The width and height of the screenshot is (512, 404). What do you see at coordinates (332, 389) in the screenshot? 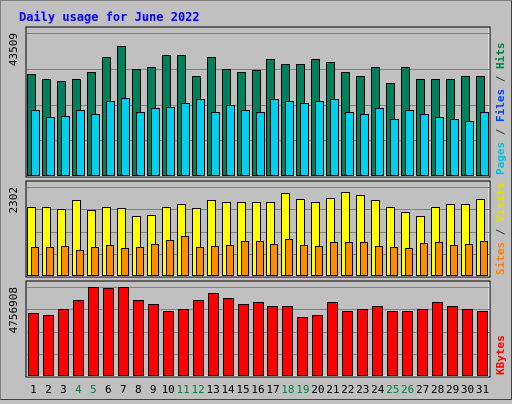
I see `x-tick-label: 21` at bounding box center [332, 389].